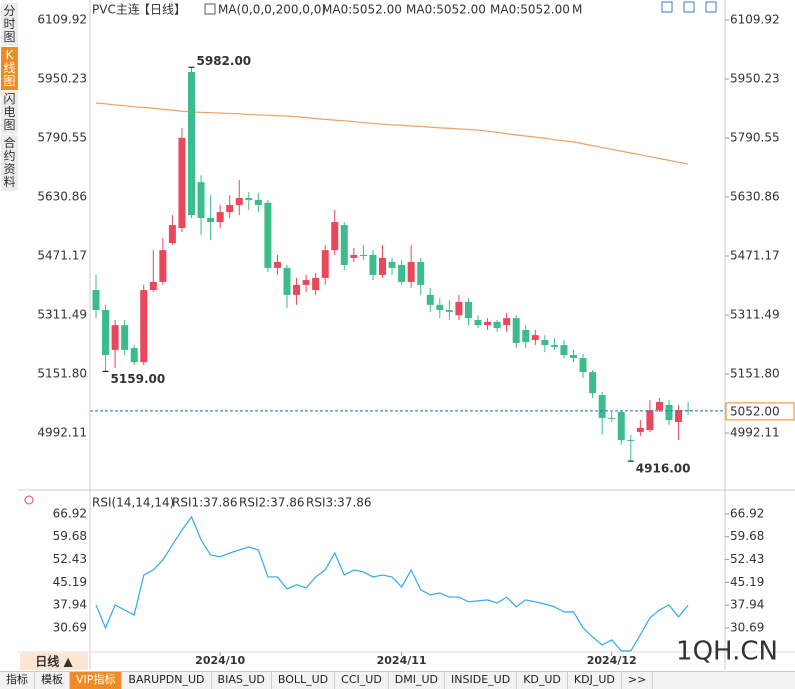 This screenshot has height=689, width=795. What do you see at coordinates (162, 10) in the screenshot?
I see `header-text: 【日线】` at bounding box center [162, 10].